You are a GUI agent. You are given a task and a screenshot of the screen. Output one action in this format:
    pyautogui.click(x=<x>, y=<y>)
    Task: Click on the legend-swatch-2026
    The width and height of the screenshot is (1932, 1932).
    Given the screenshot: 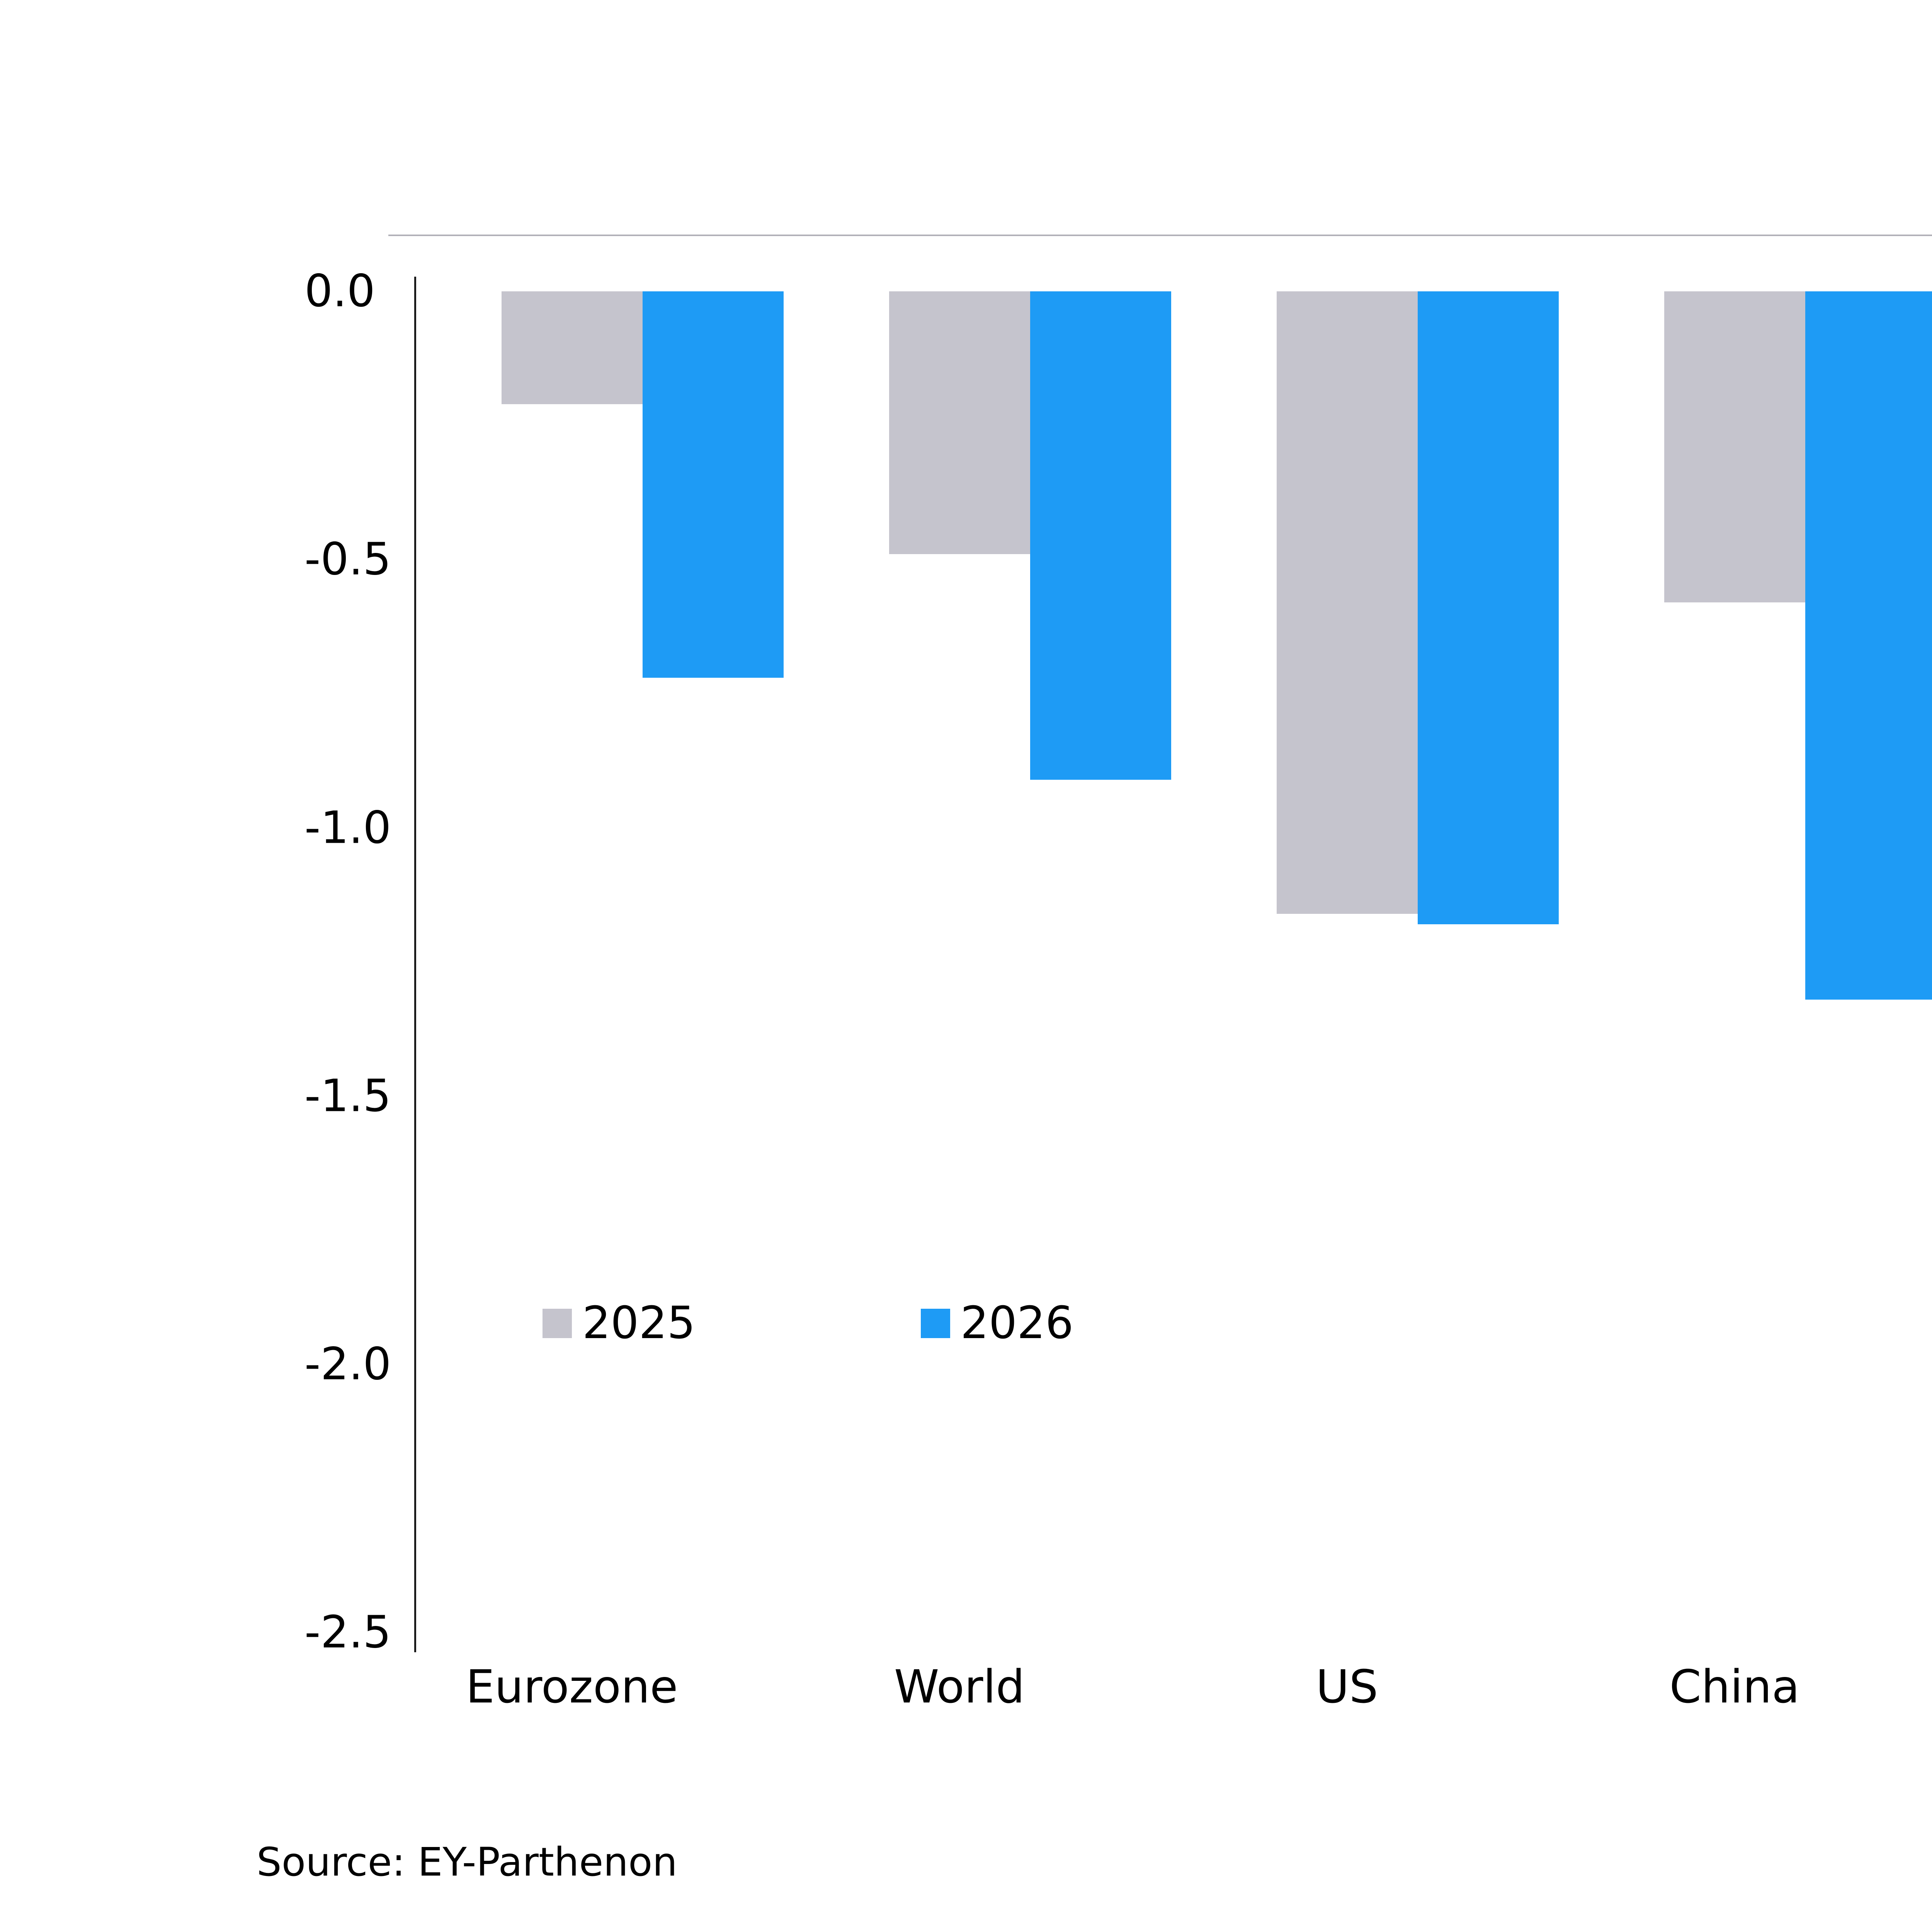 What is the action you would take?
    pyautogui.click(x=935, y=1323)
    